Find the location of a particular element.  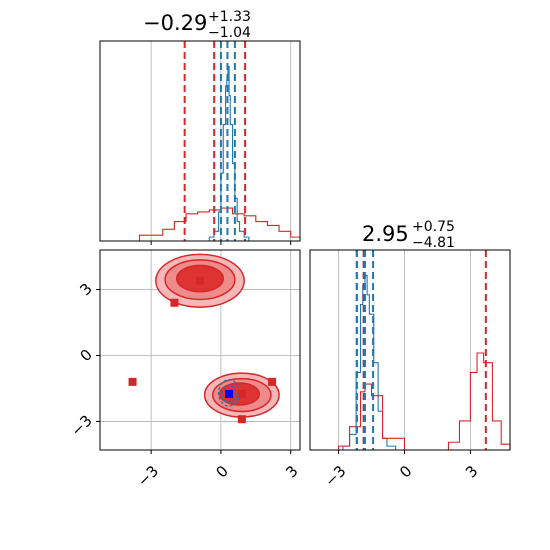

top-left-quantile-lines is located at coordinates (215, 141).